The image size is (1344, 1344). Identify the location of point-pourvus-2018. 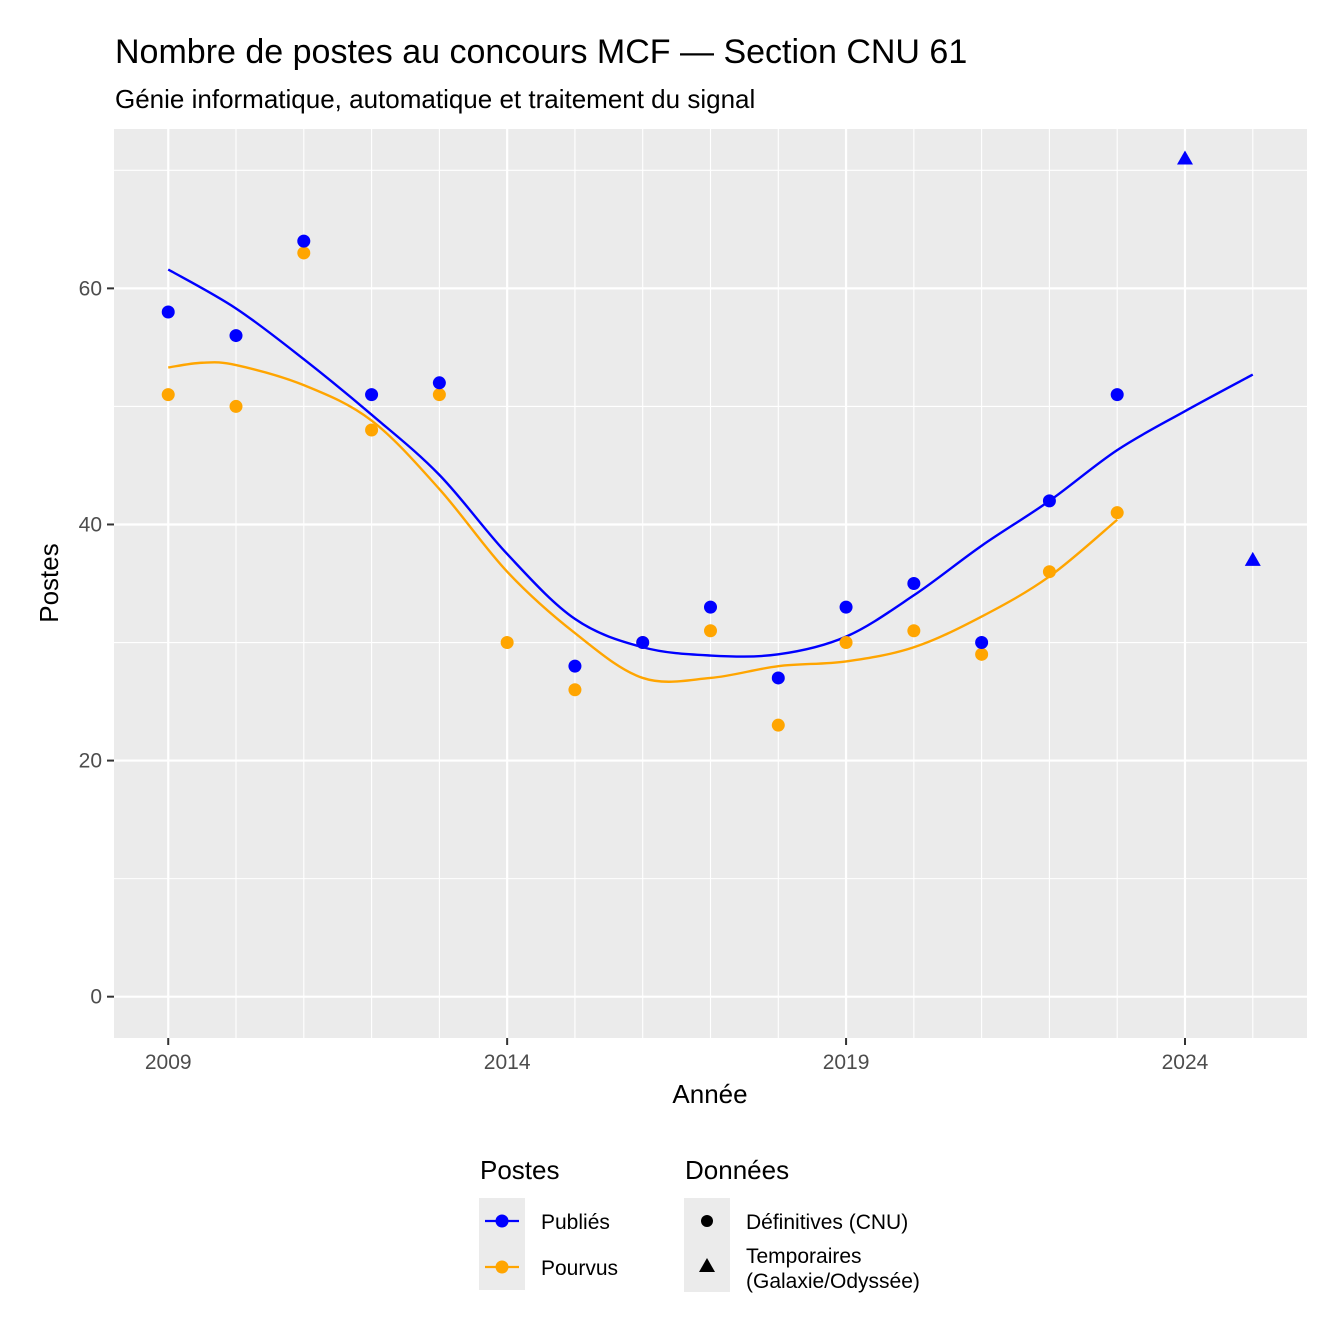
(778, 725).